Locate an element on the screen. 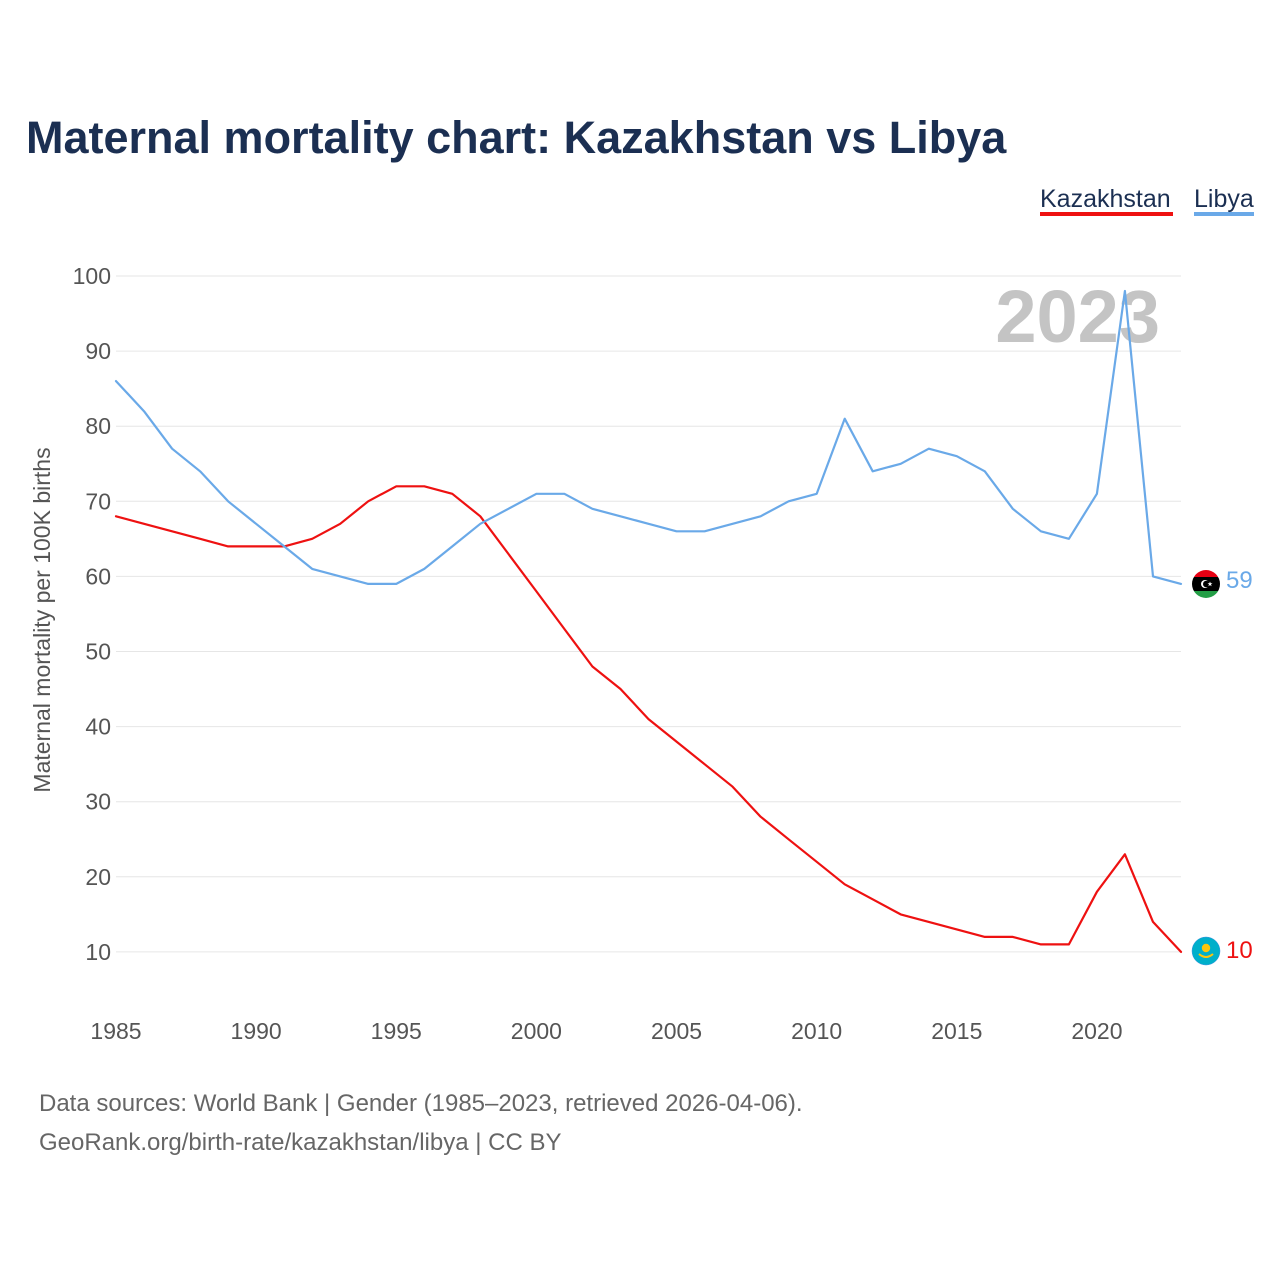 The image size is (1280, 1280). y-tick-label: 10 is located at coordinates (98, 952).